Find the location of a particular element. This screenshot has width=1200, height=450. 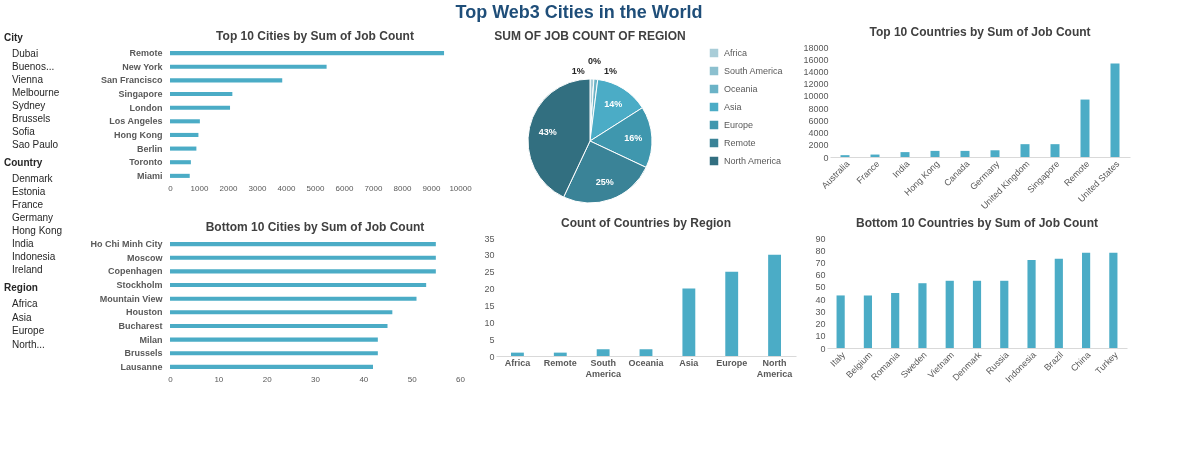

y-tick-label: Houston is located at coordinates (144, 312).